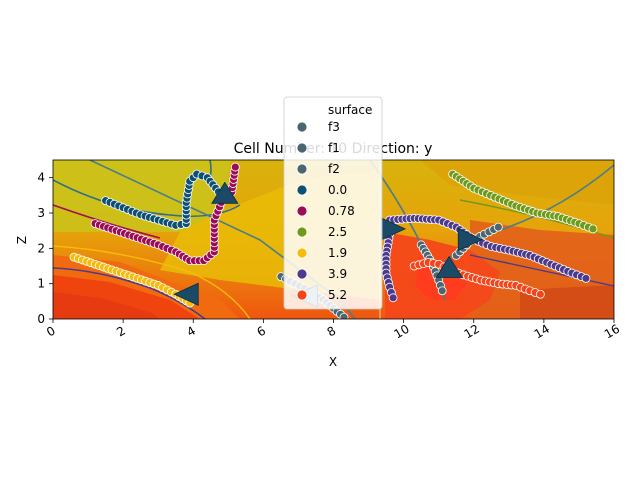 Image resolution: width=640 pixels, height=480 pixels. I want to click on x-tick-label: 2, so click(121, 332).